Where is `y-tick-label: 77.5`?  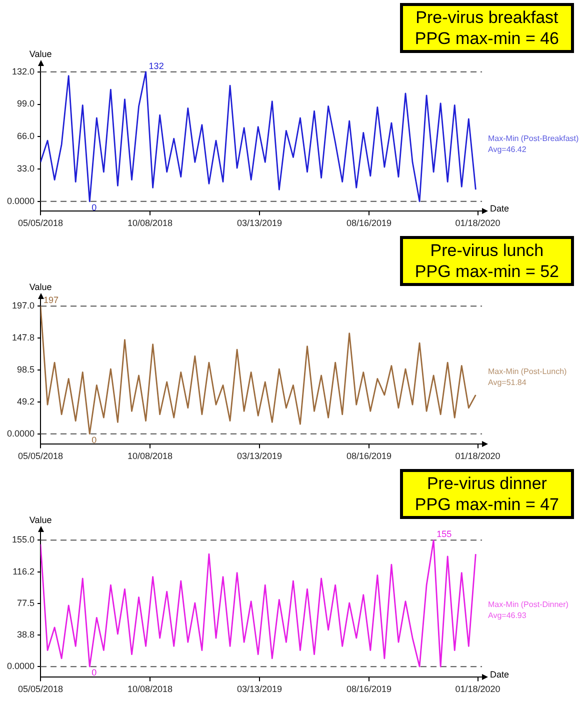 y-tick-label: 77.5 is located at coordinates (25, 603).